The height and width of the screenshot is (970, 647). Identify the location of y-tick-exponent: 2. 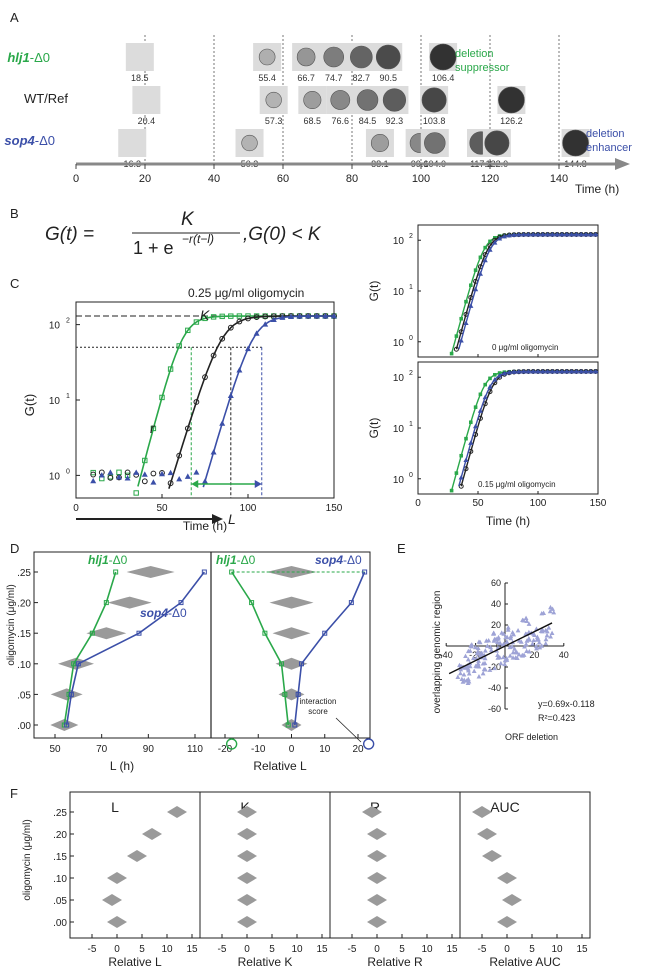
(411, 236).